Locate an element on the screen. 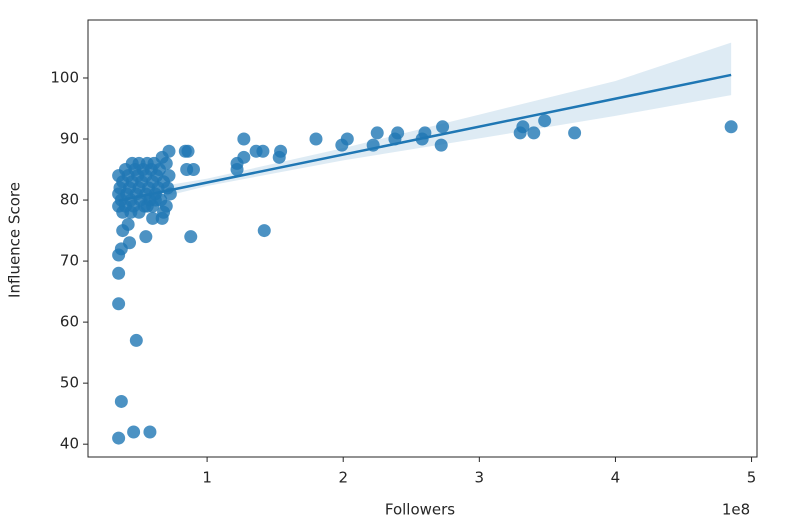  y-tick-label: 60 is located at coordinates (69, 322).